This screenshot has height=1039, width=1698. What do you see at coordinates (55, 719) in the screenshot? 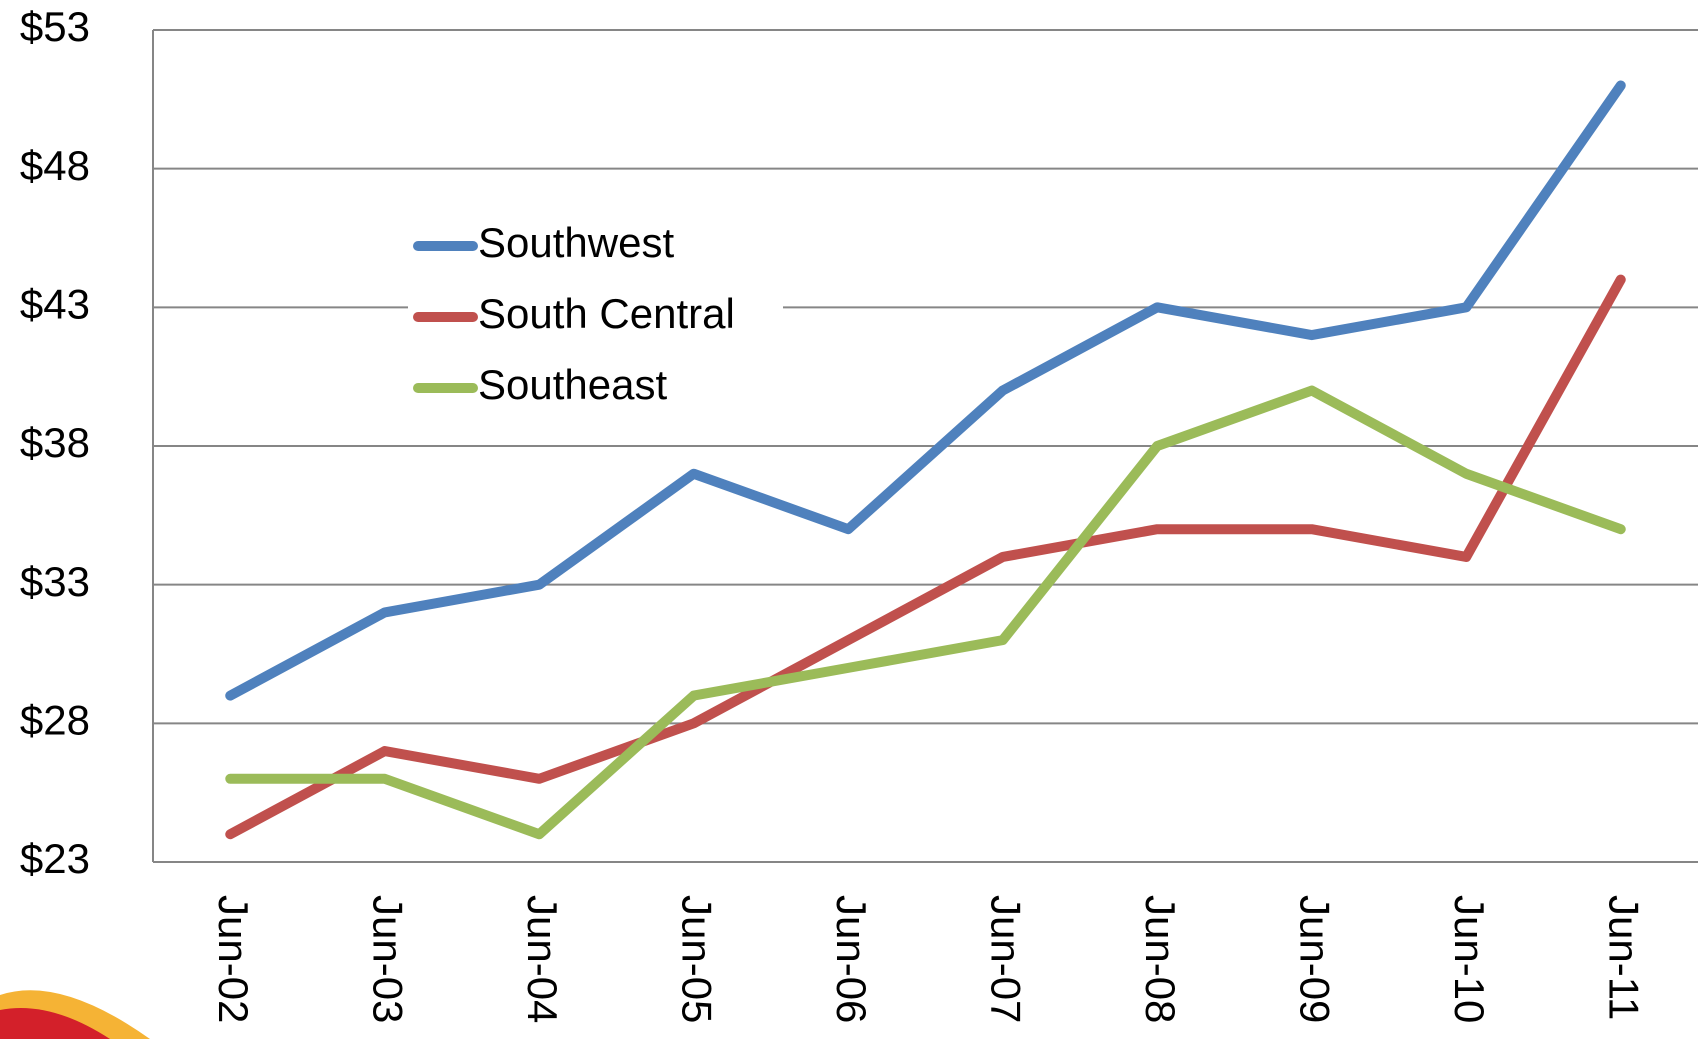
I see `y-tick-label: $28` at bounding box center [55, 719].